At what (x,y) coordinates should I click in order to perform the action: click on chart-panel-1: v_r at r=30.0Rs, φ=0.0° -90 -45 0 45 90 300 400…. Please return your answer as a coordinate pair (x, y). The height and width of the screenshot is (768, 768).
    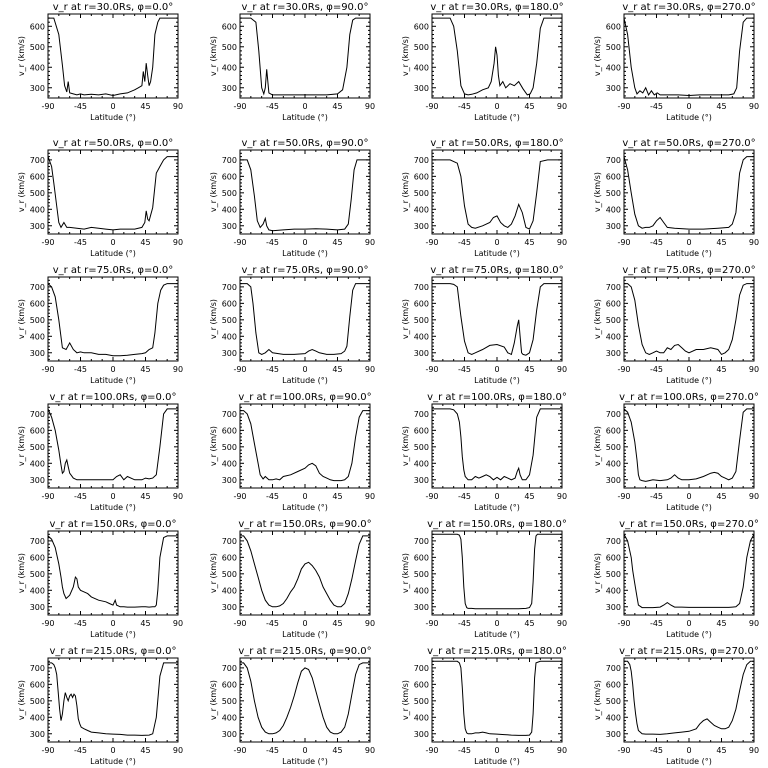
    Looking at the image, I should click on (100, 62).